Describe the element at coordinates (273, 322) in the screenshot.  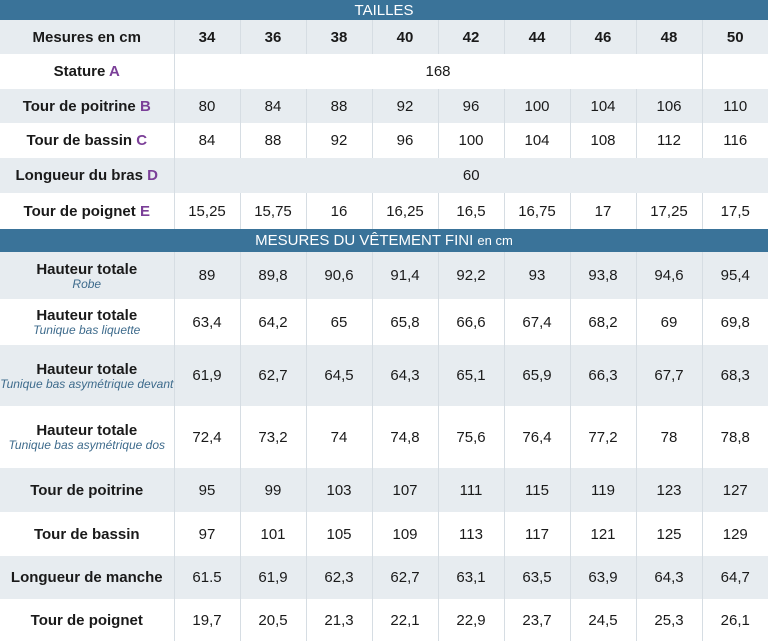
I see `finished-value: 64,2` at that location.